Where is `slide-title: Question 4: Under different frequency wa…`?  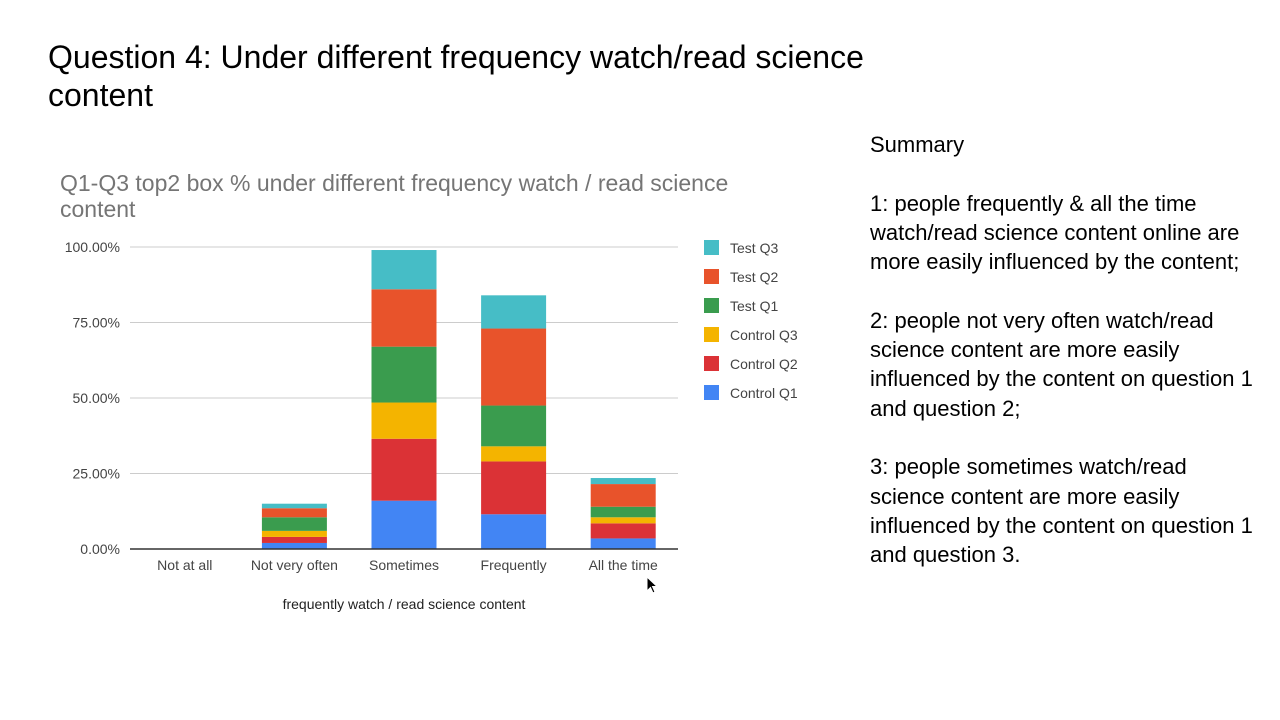 slide-title: Question 4: Under different frequency wa… is located at coordinates (456, 76).